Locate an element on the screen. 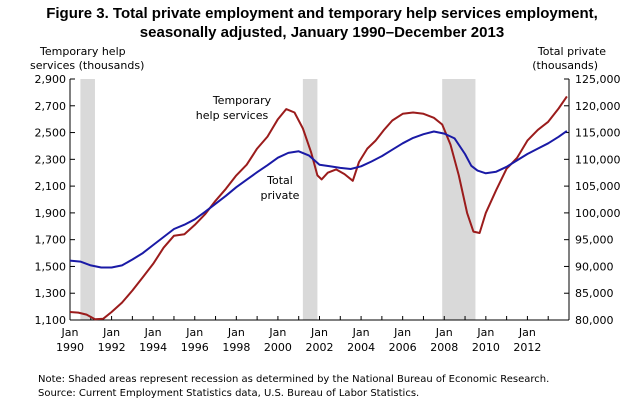 This screenshot has width=644, height=402. x-tick-label-year: 1994 is located at coordinates (153, 347).